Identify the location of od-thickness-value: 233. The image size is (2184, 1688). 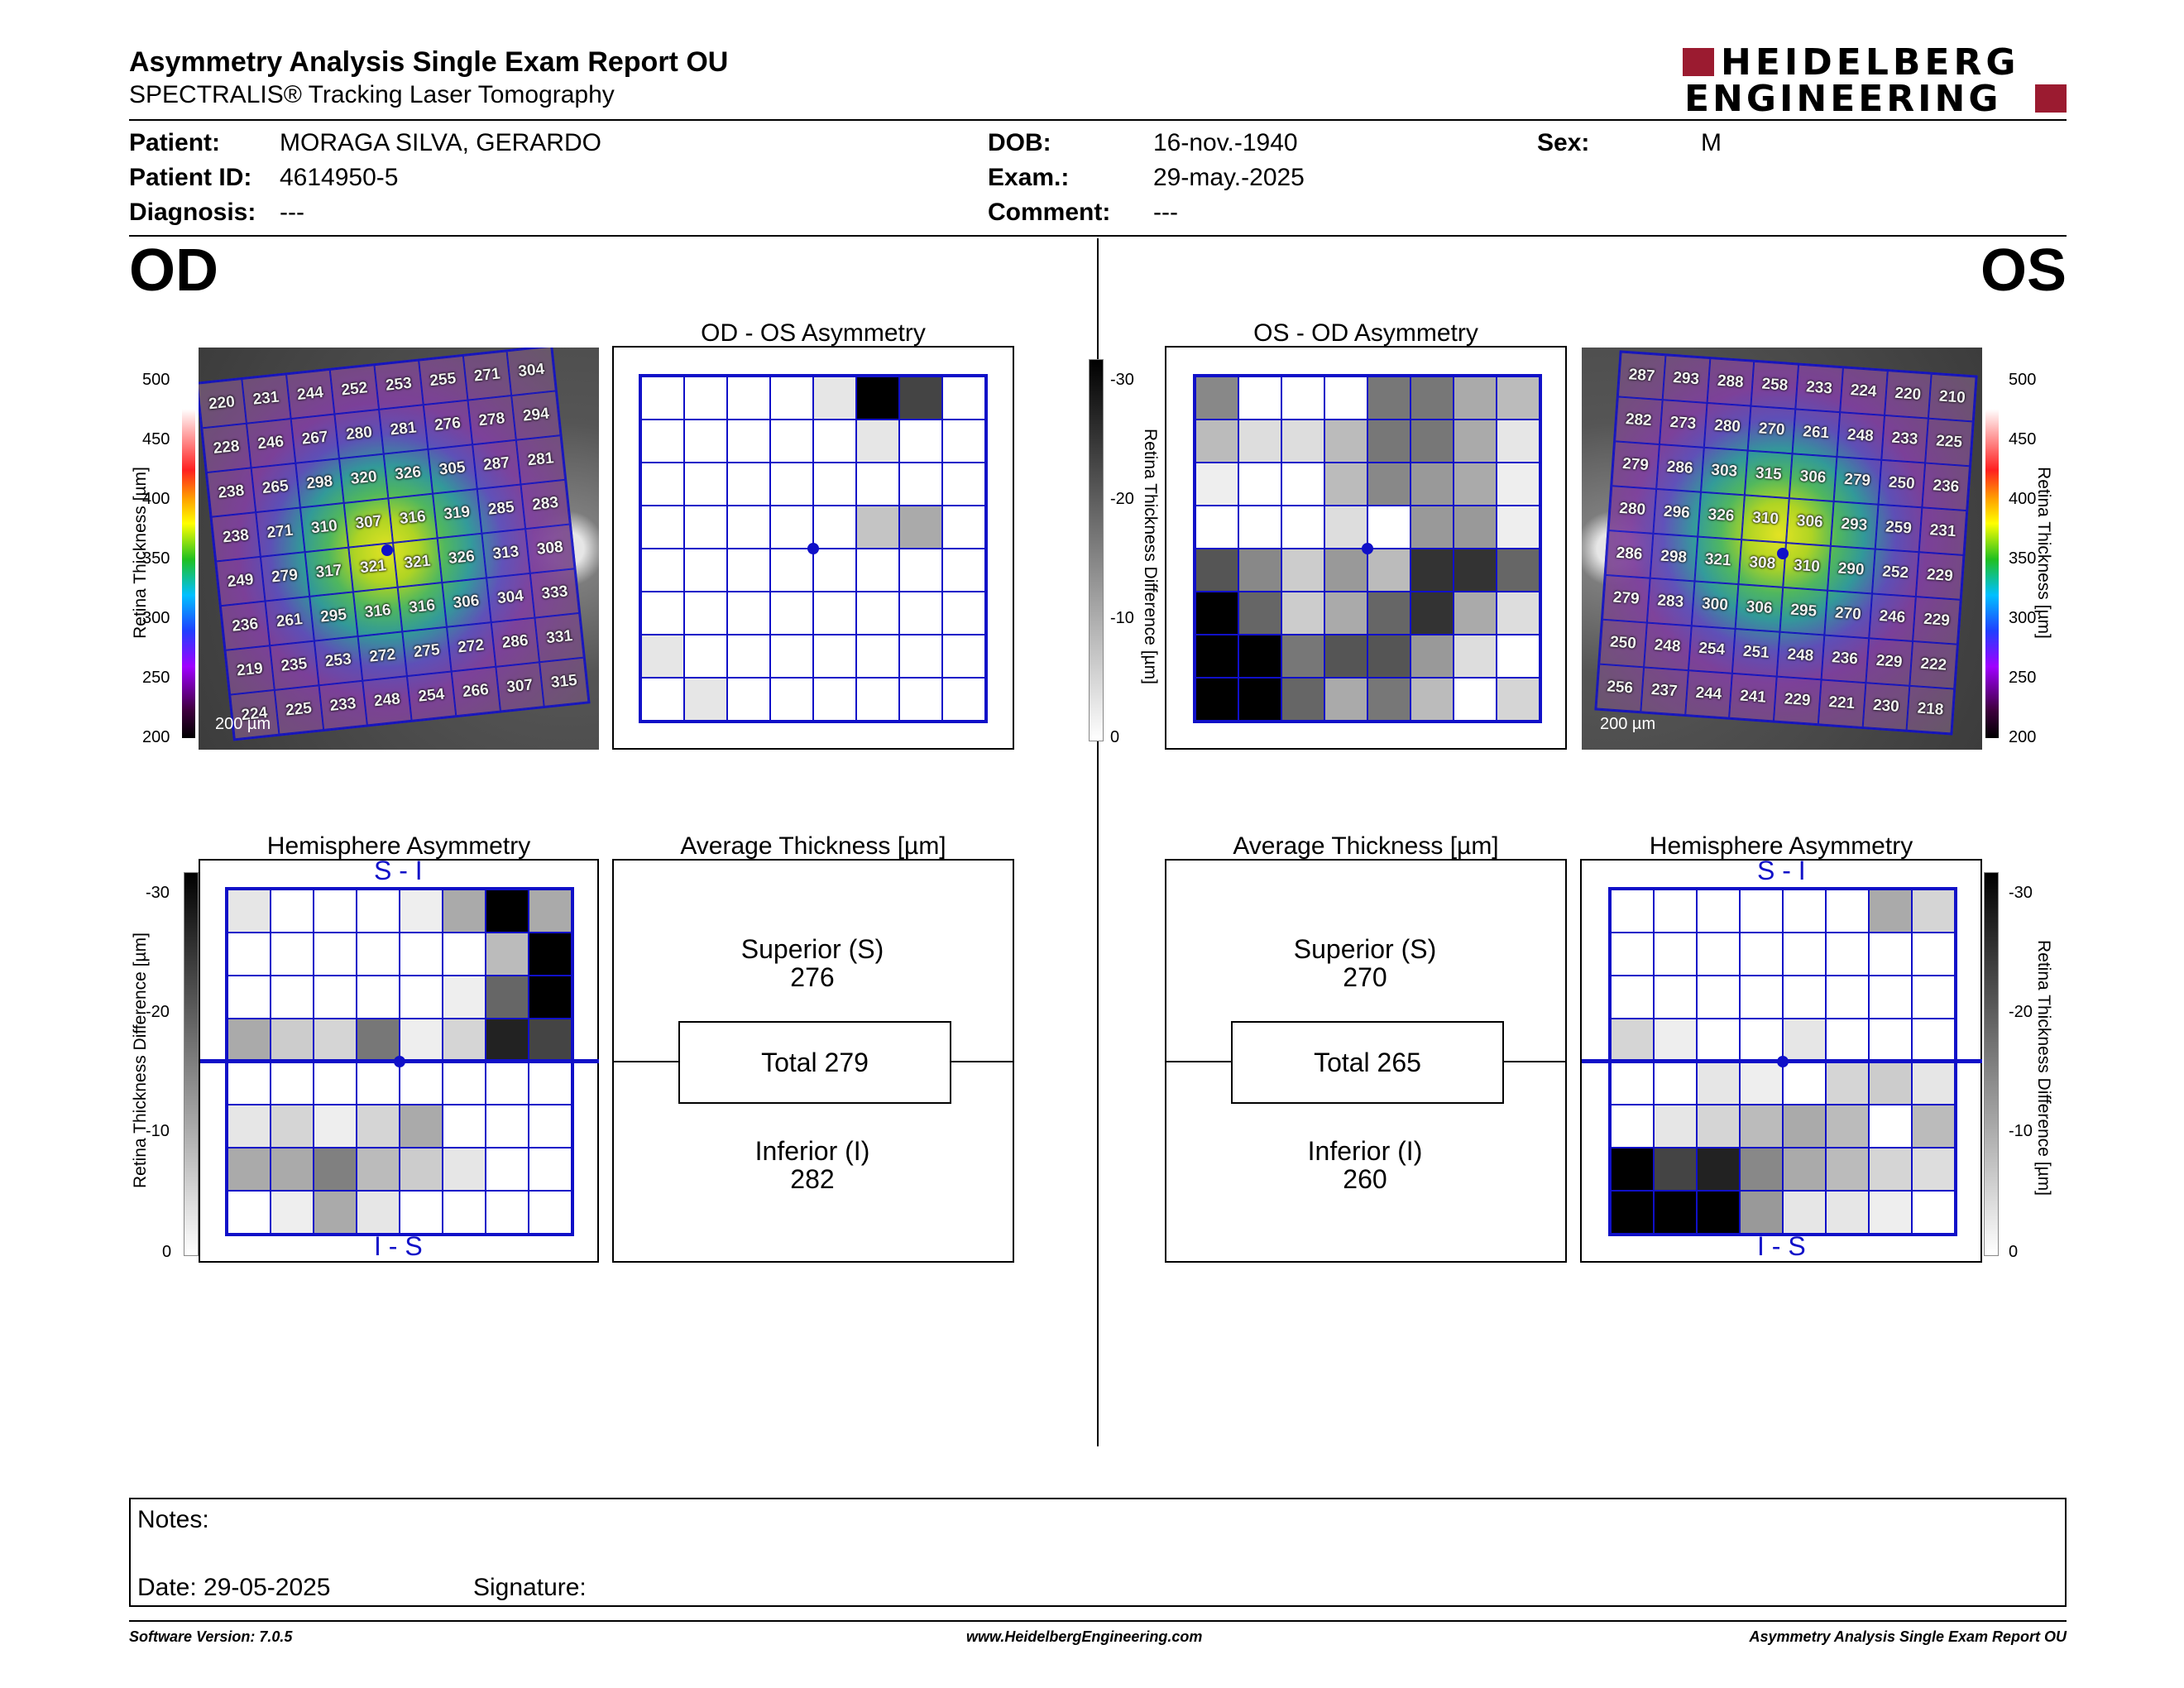
(343, 705).